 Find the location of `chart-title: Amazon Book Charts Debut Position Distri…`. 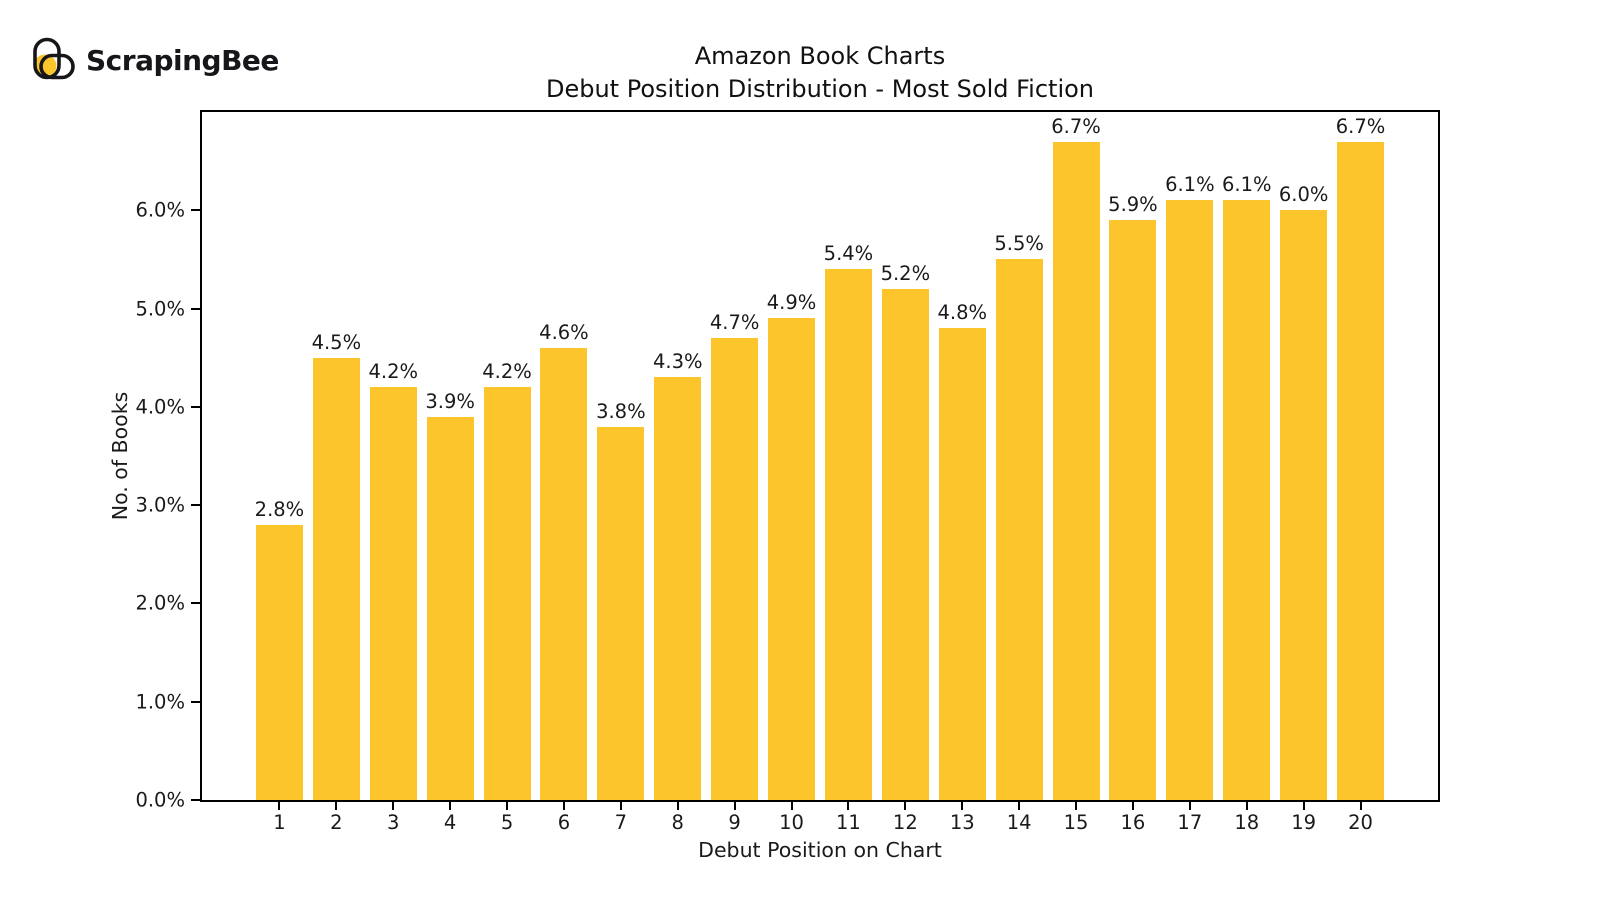

chart-title: Amazon Book Charts Debut Position Distri… is located at coordinates (820, 73).